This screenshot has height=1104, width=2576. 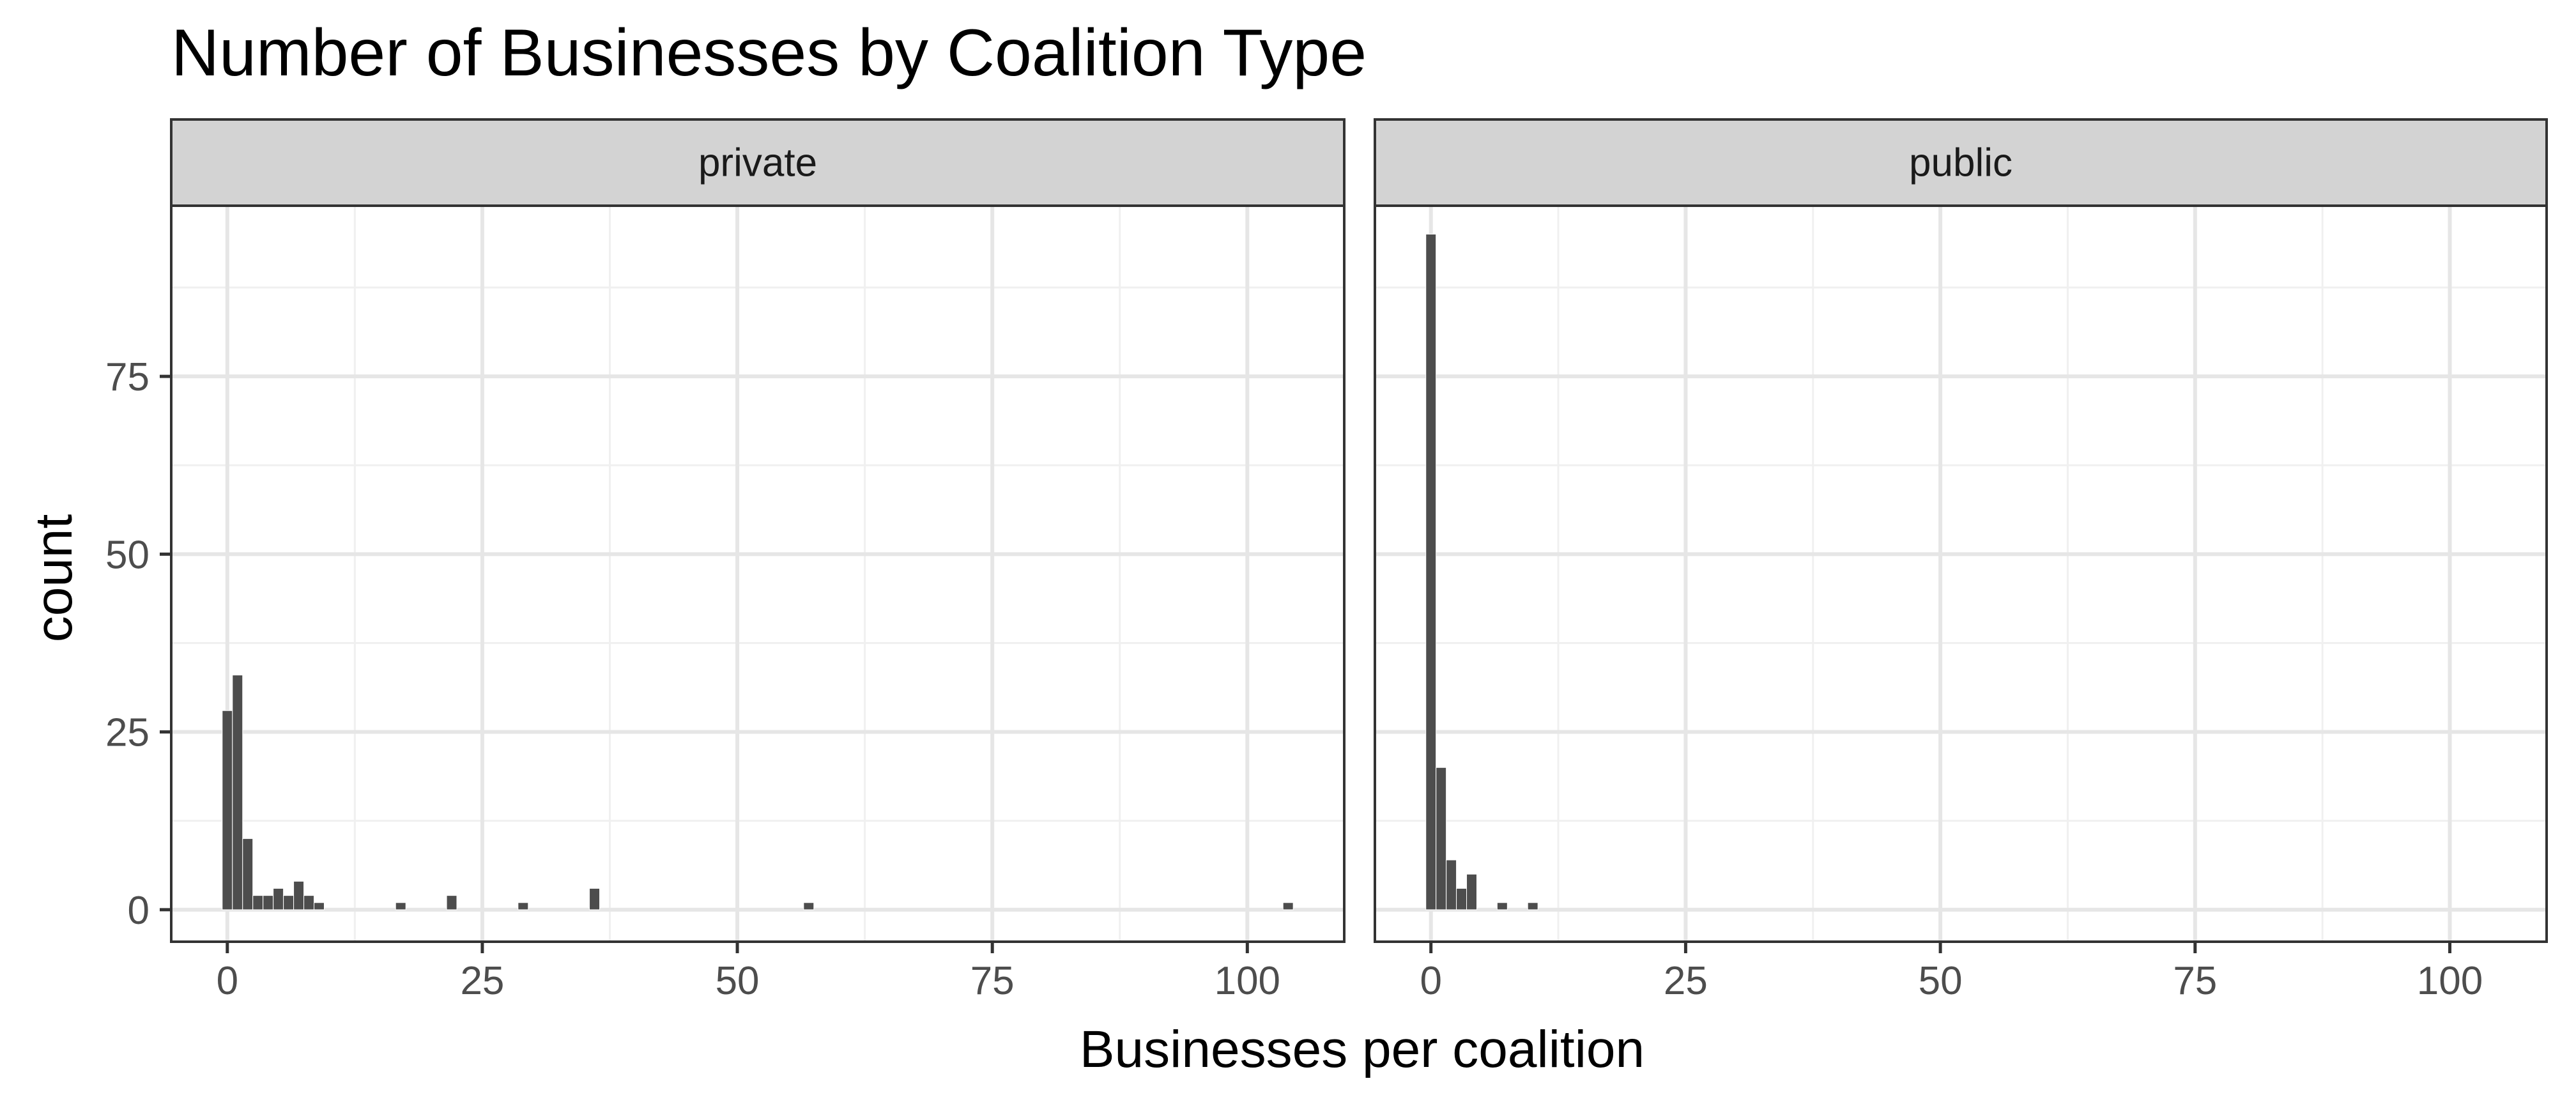 What do you see at coordinates (127, 555) in the screenshot?
I see `y-tick-label: 50` at bounding box center [127, 555].